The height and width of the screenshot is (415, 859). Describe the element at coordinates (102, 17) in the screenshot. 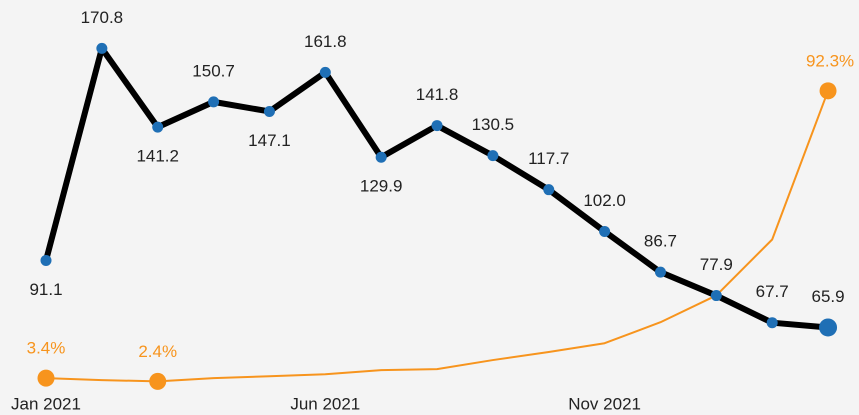

I see `data-label: 170.8` at that location.